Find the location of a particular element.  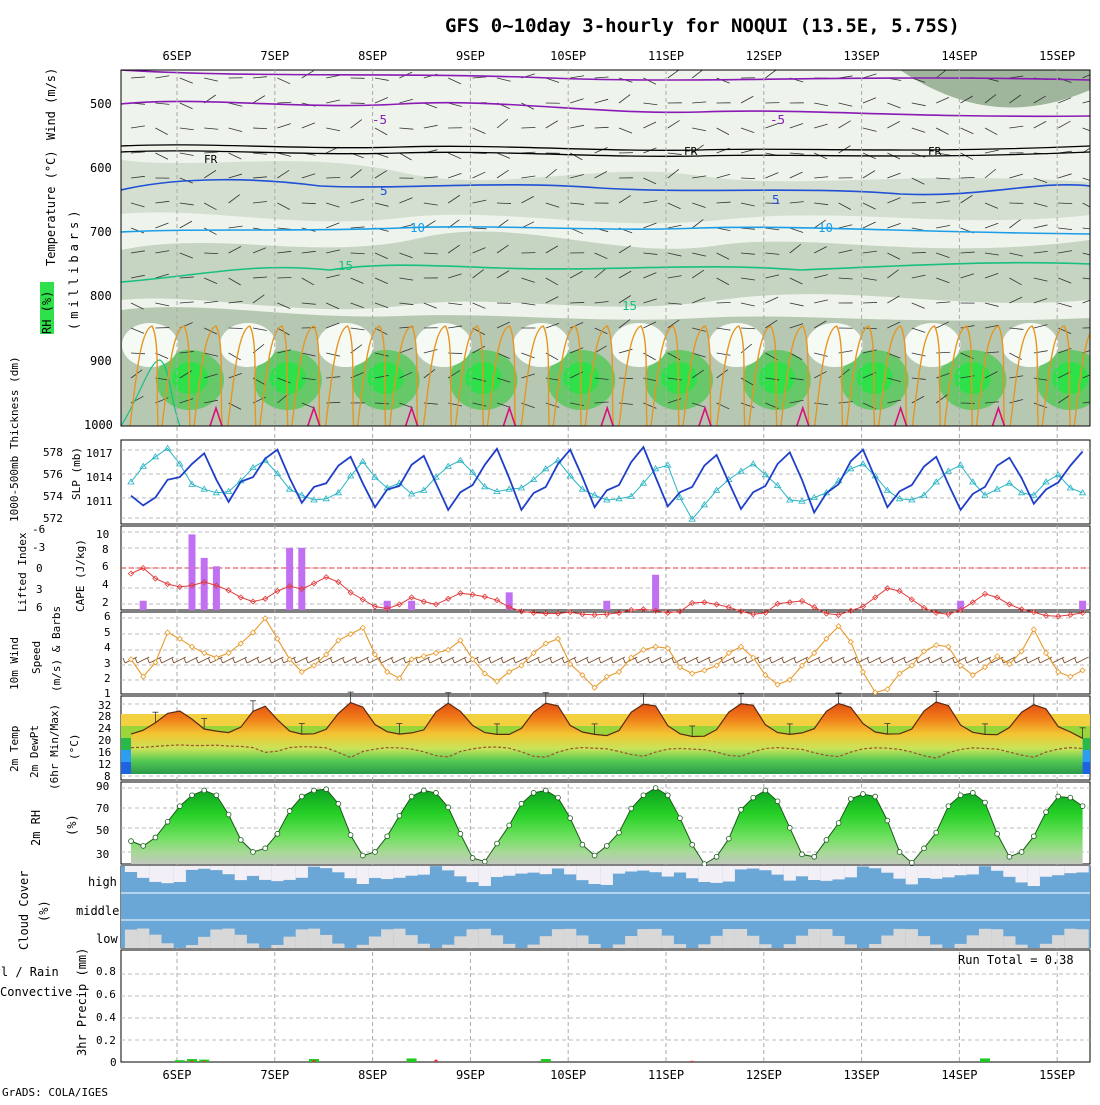

bottom-date-11SEP: 11SEP is located at coordinates (666, 1075).